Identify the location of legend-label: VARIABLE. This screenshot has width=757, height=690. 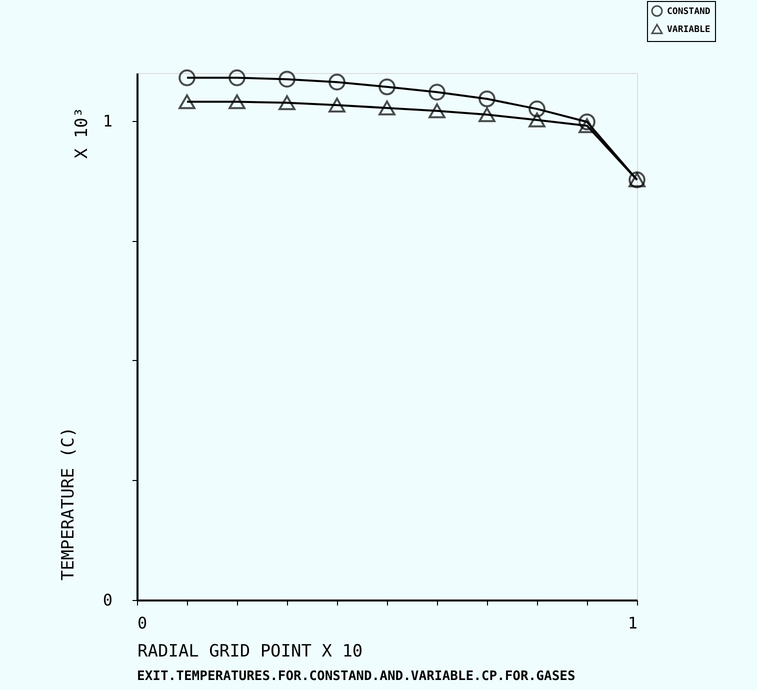
(688, 30).